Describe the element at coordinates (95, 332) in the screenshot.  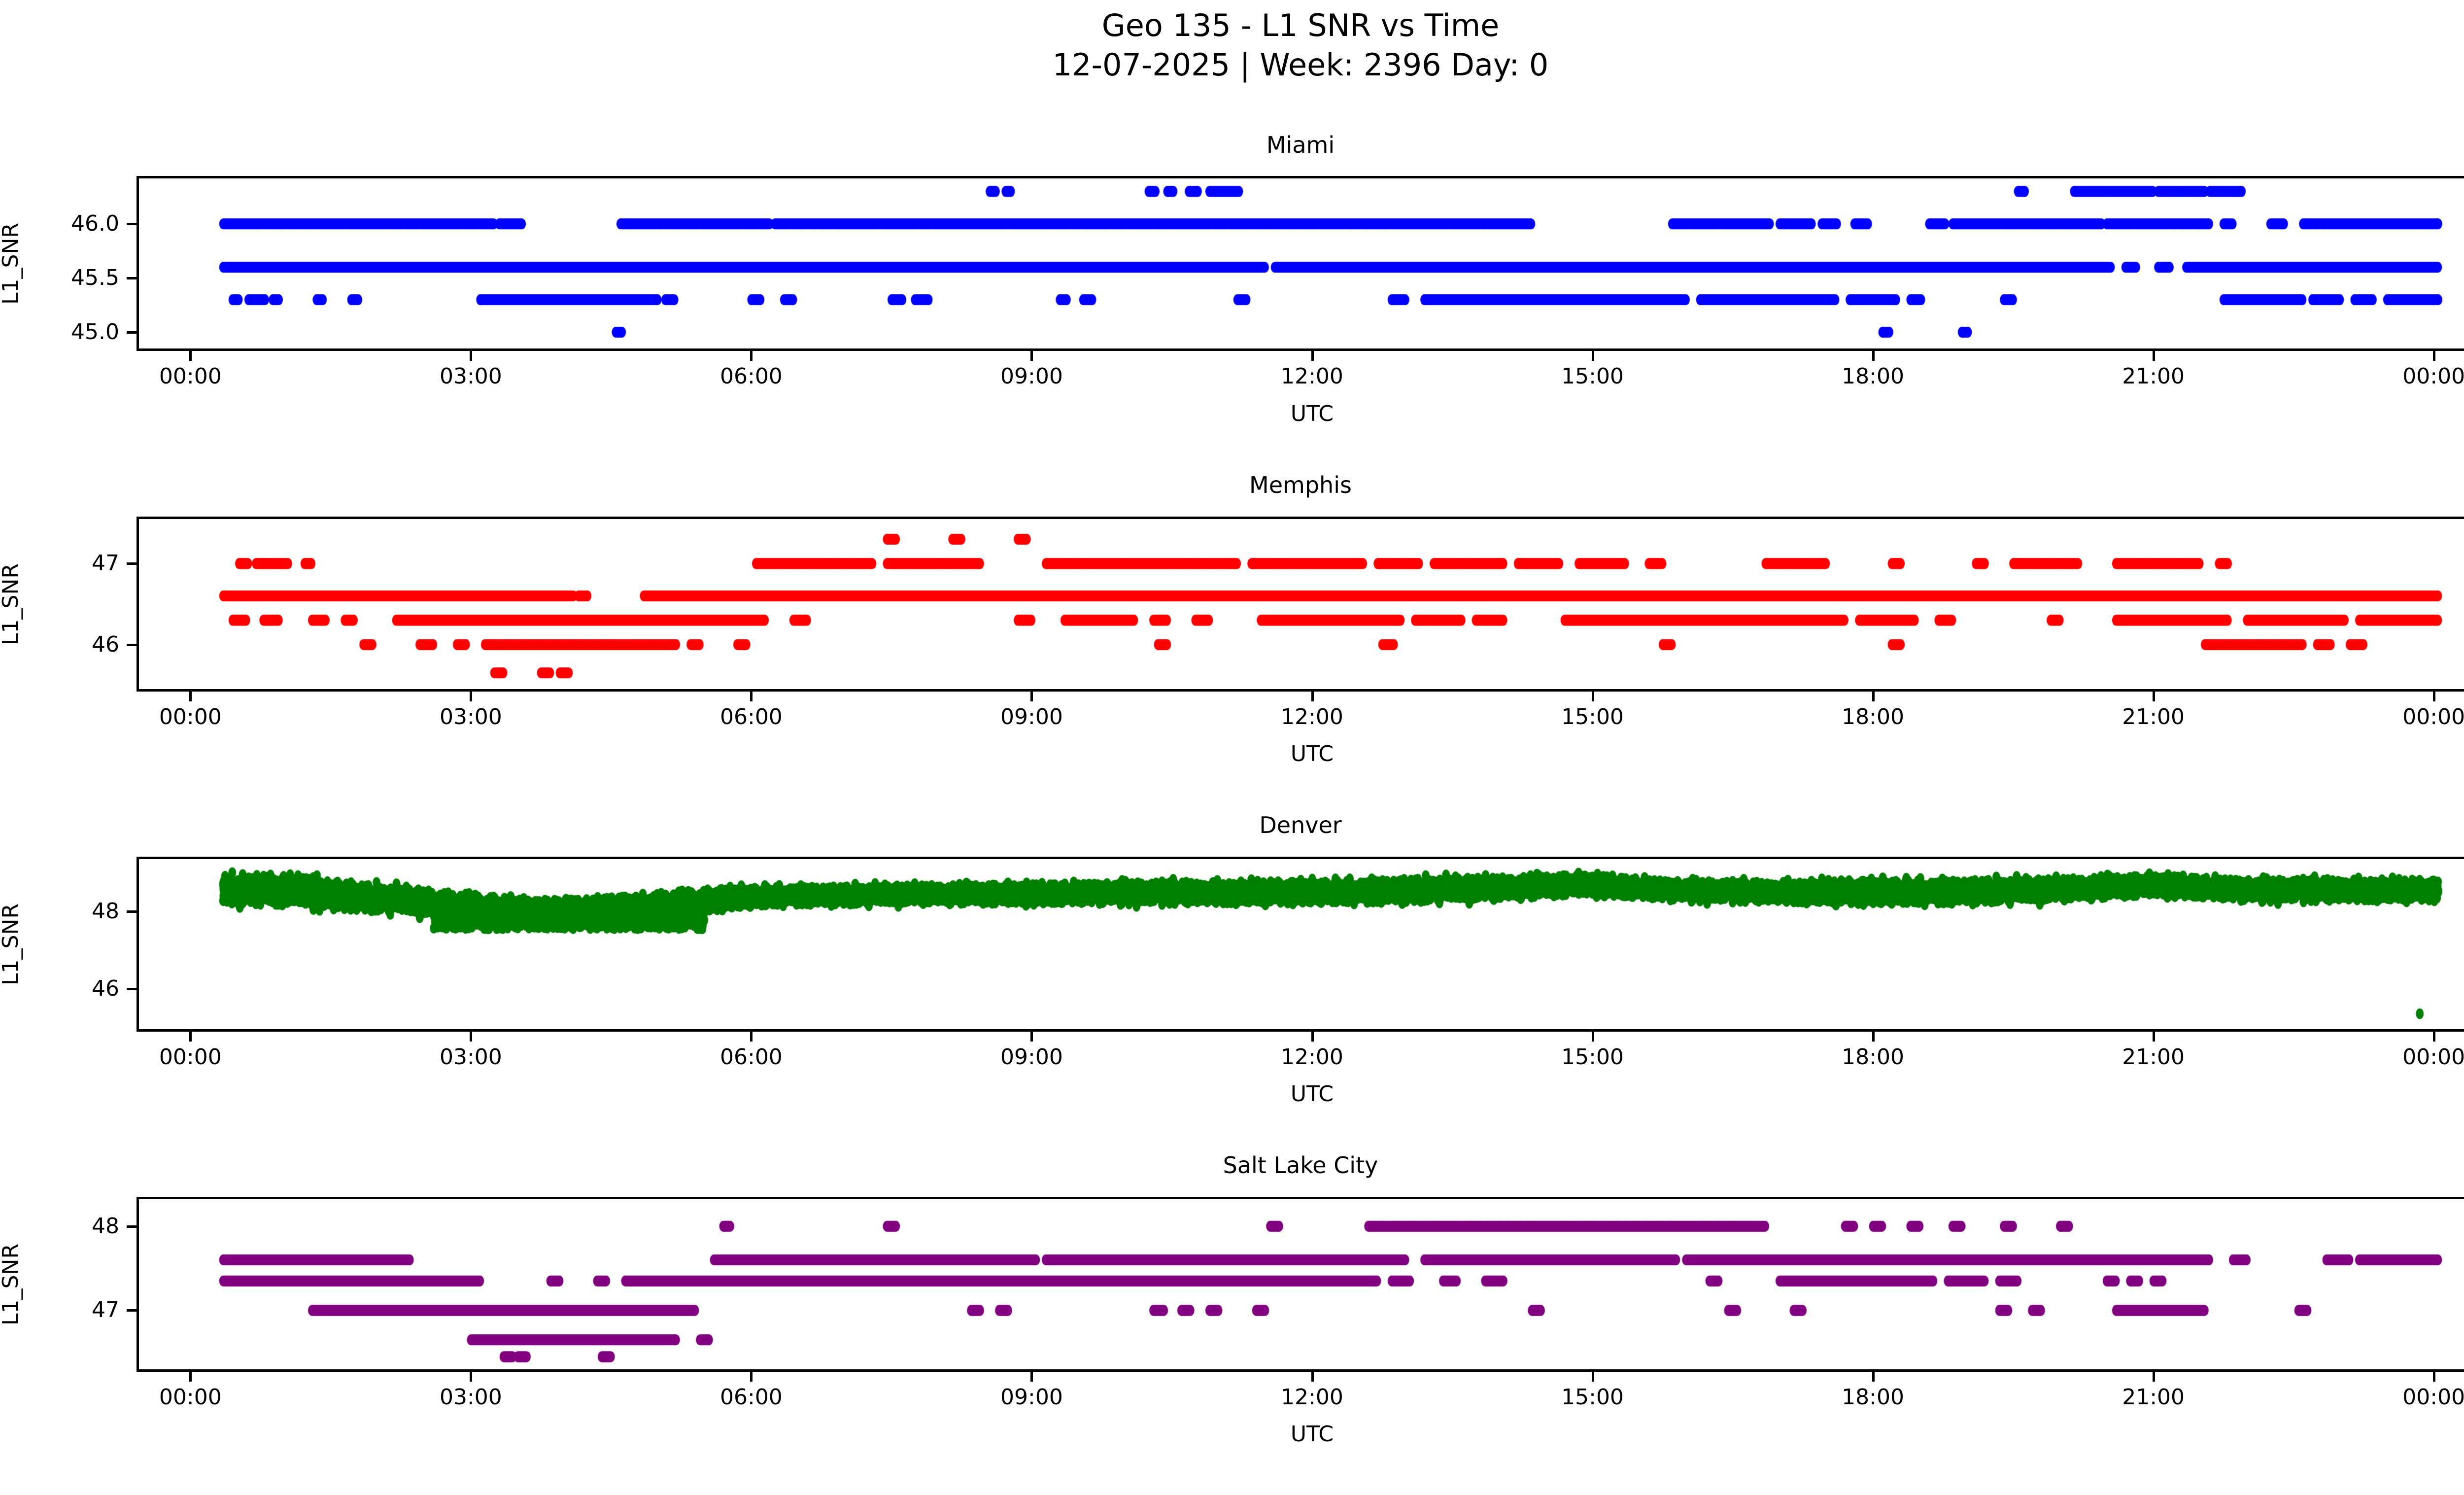
I see `y-tick-label: 45.0` at that location.